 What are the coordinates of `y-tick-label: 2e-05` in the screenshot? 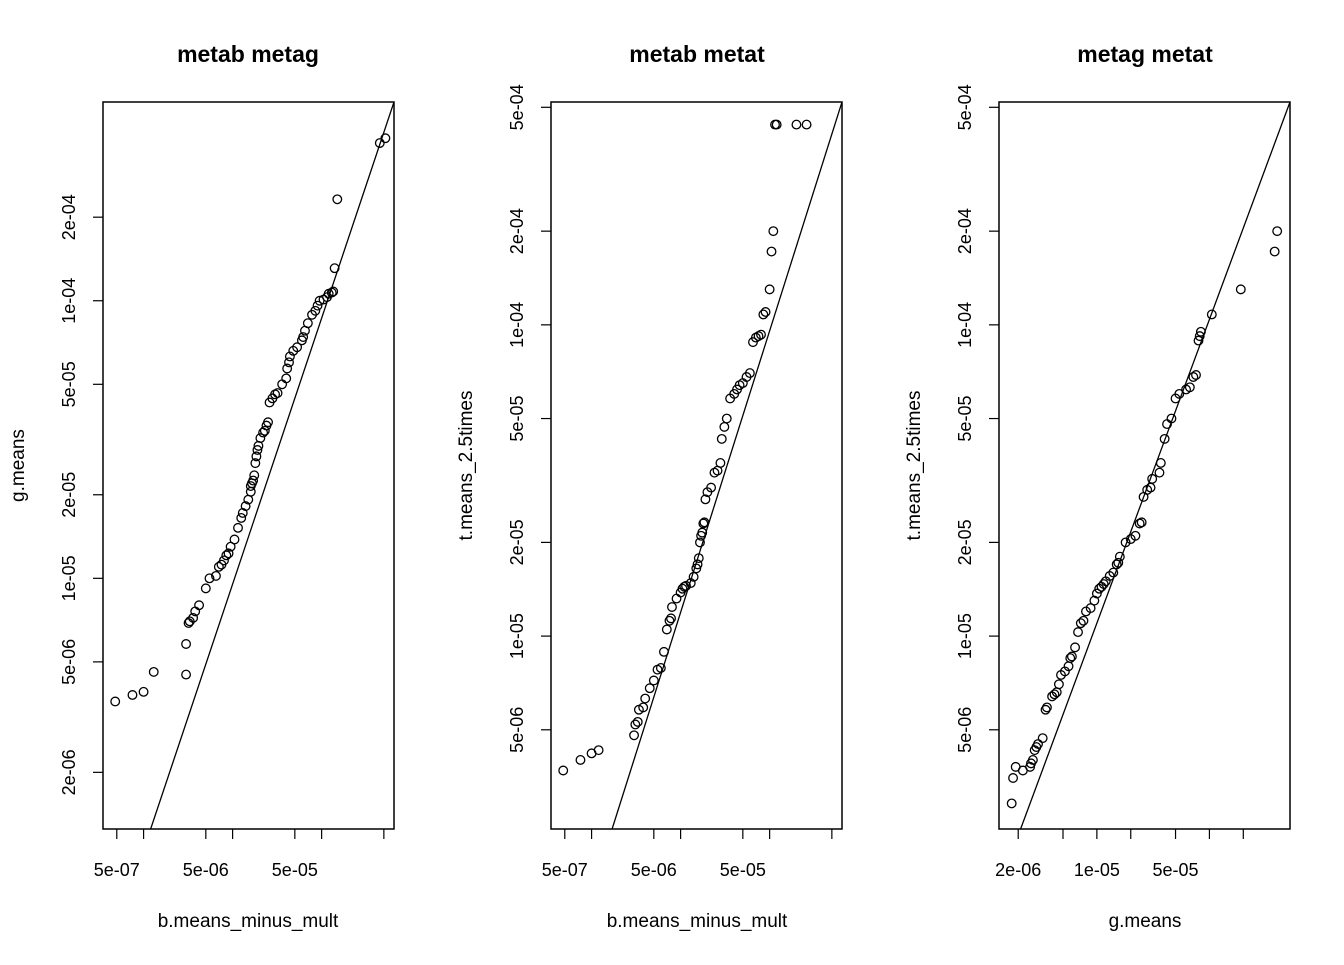 It's located at (517, 542).